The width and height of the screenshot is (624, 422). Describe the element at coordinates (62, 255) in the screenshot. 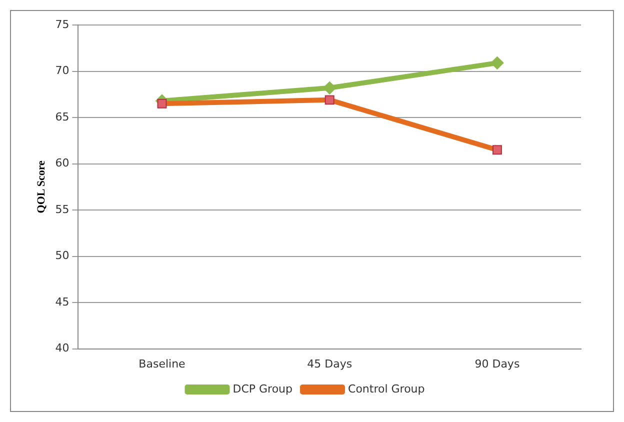

I see `y-tick-label: 50` at that location.